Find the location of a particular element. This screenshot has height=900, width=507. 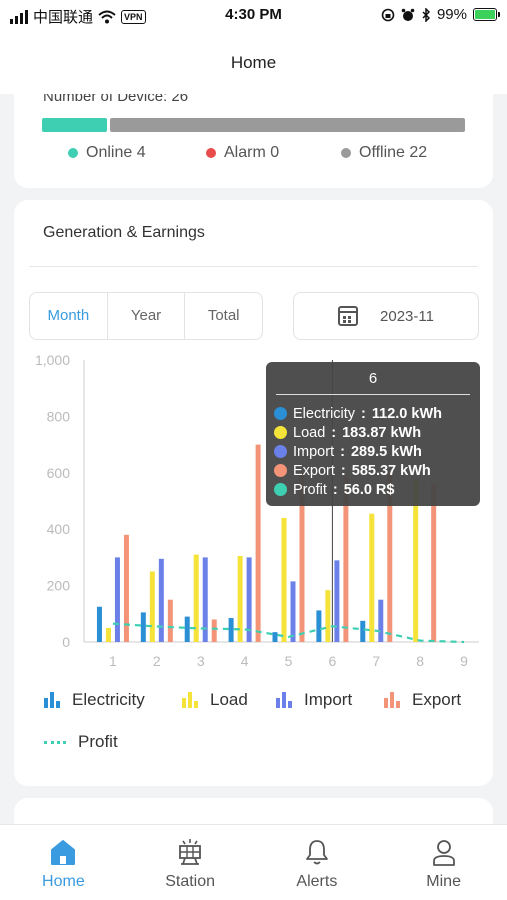

legend-import: Import is located at coordinates (314, 700).